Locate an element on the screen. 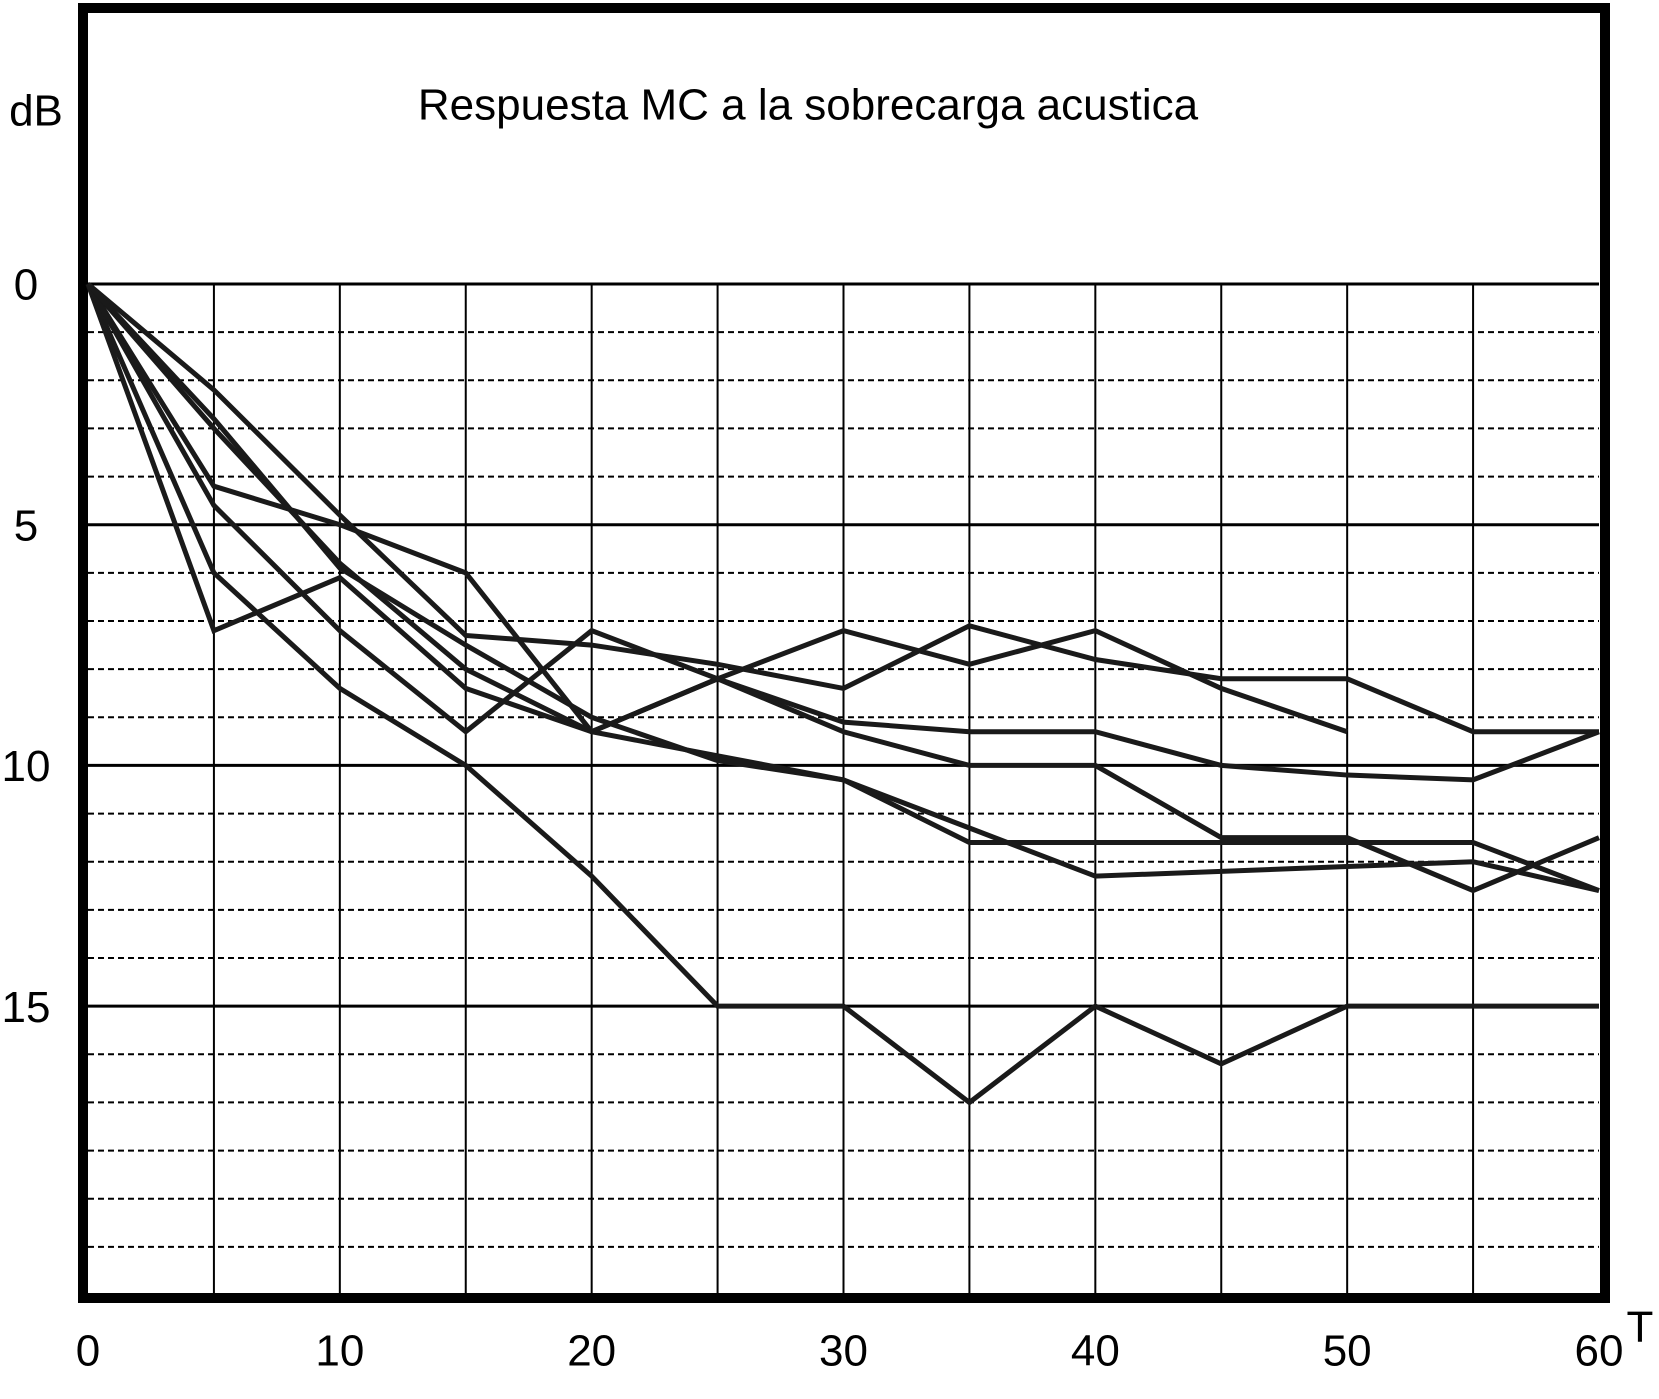 The width and height of the screenshot is (1659, 1399). y-tick-label: 10 is located at coordinates (26, 766).